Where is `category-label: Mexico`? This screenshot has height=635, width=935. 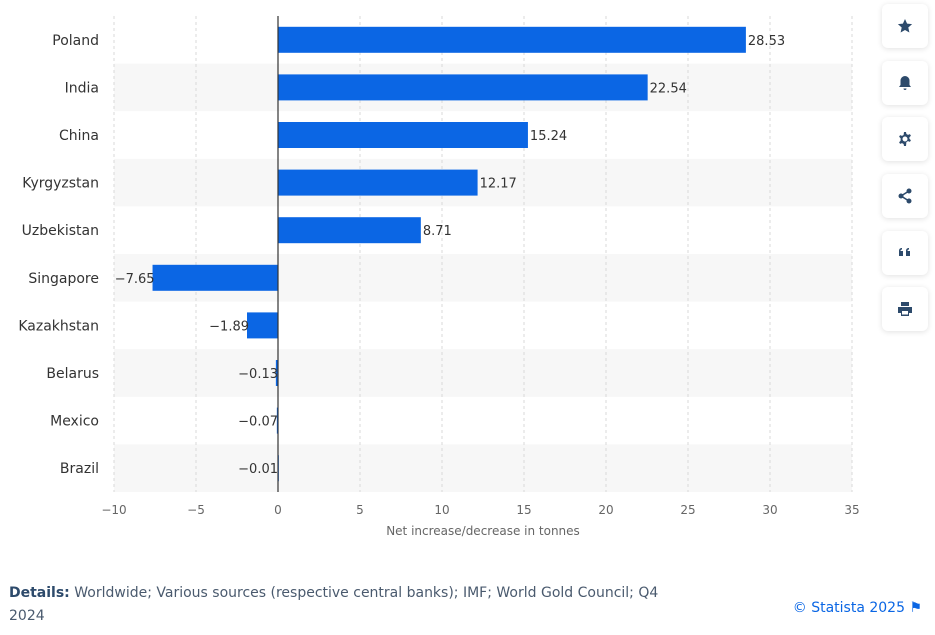 category-label: Mexico is located at coordinates (74, 422).